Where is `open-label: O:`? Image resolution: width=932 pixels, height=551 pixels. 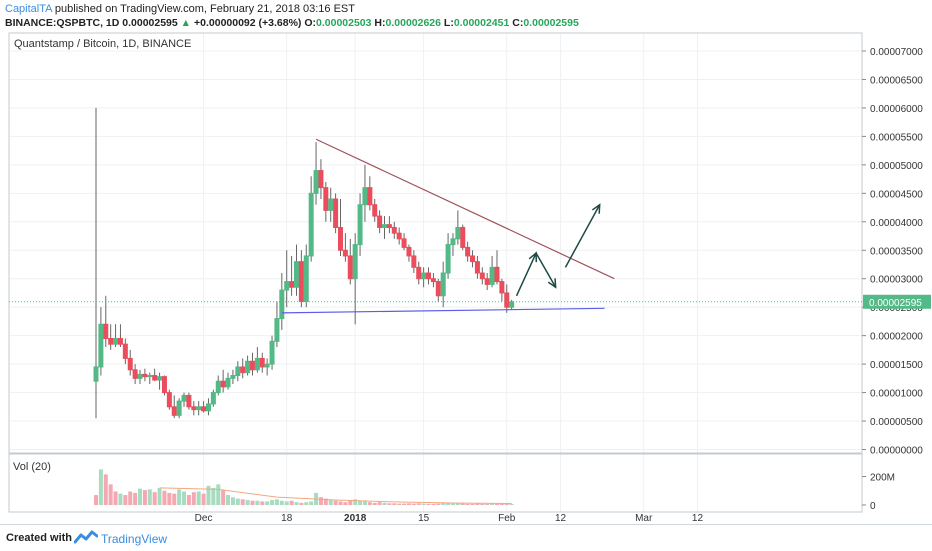 open-label: O: is located at coordinates (310, 23).